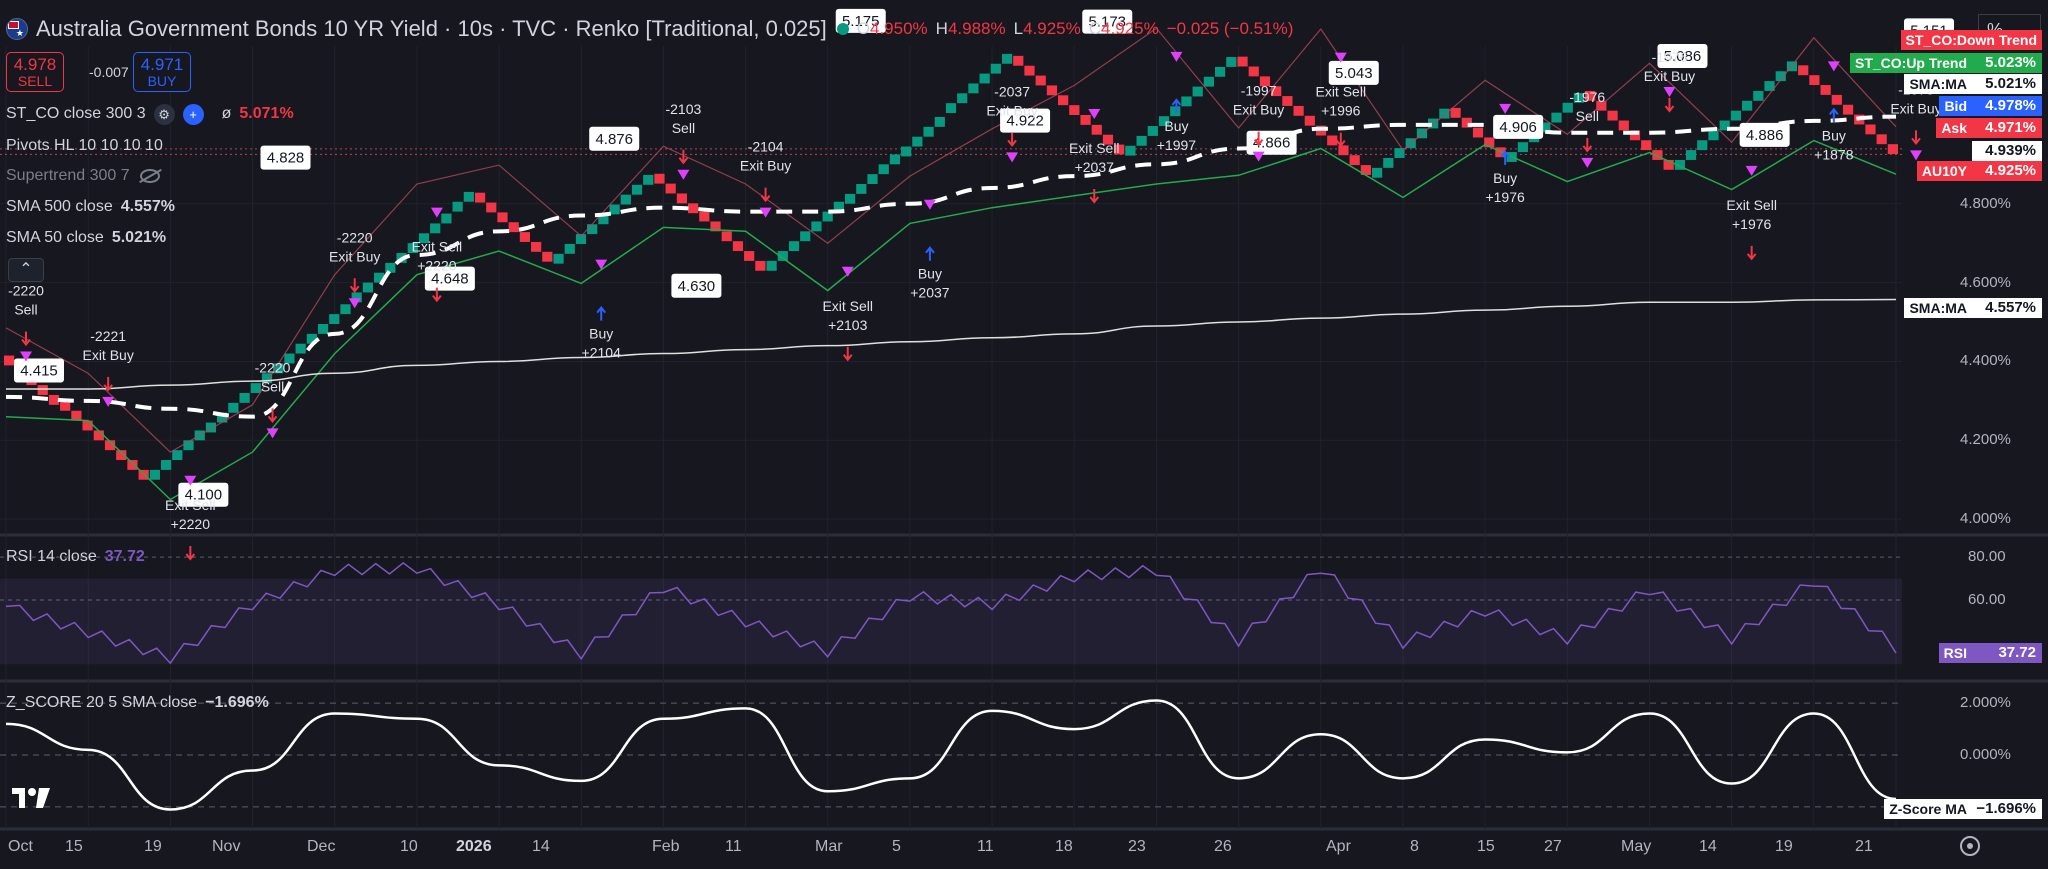  What do you see at coordinates (1095, 167) in the screenshot?
I see `trade-signal-text: +2037` at bounding box center [1095, 167].